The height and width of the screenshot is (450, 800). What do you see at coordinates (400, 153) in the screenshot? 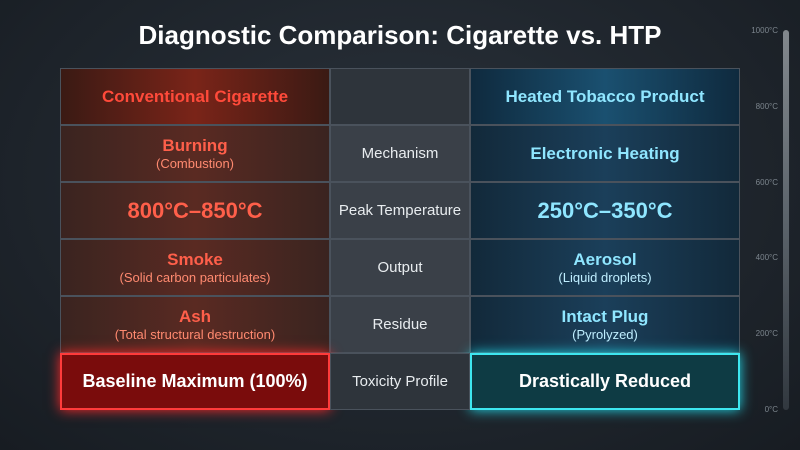
I see `row-label: Mechanism` at bounding box center [400, 153].